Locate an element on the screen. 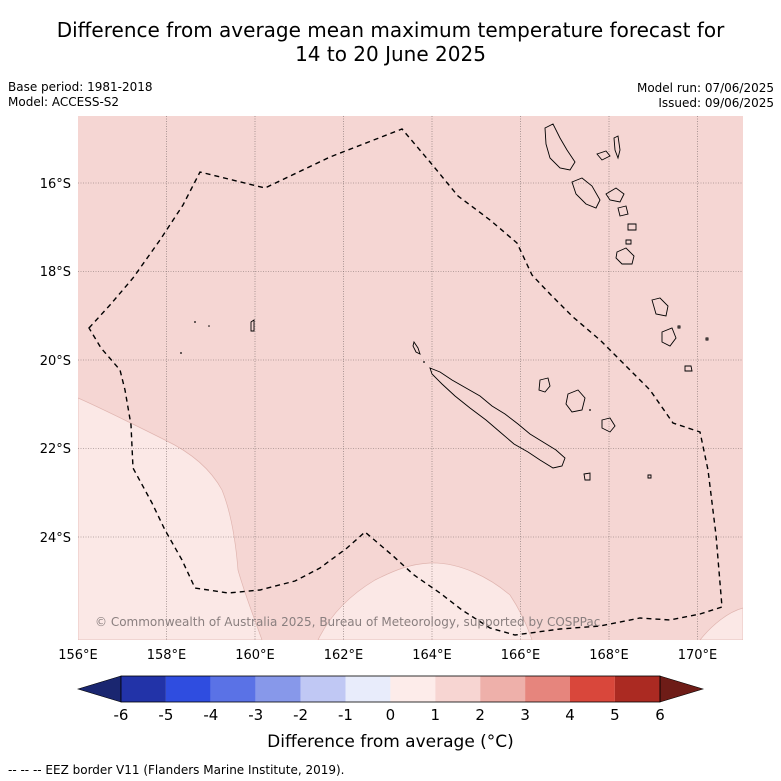 This screenshot has width=781, height=781. reef-dots is located at coordinates (385, 366).